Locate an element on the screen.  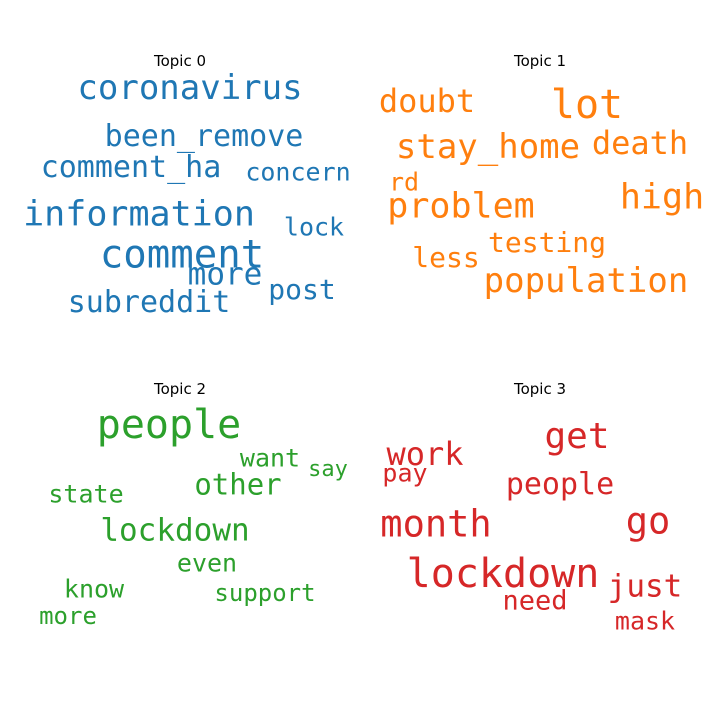
word: mask is located at coordinates (645, 621).